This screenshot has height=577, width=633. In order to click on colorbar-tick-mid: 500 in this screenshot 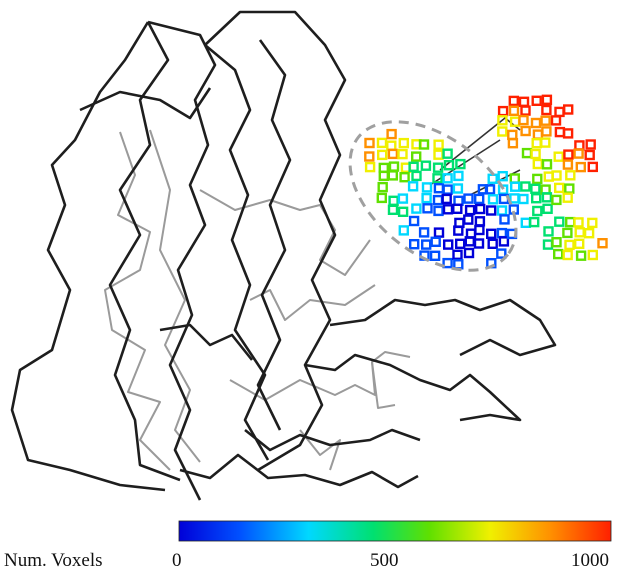, I will do `click(384, 560)`.